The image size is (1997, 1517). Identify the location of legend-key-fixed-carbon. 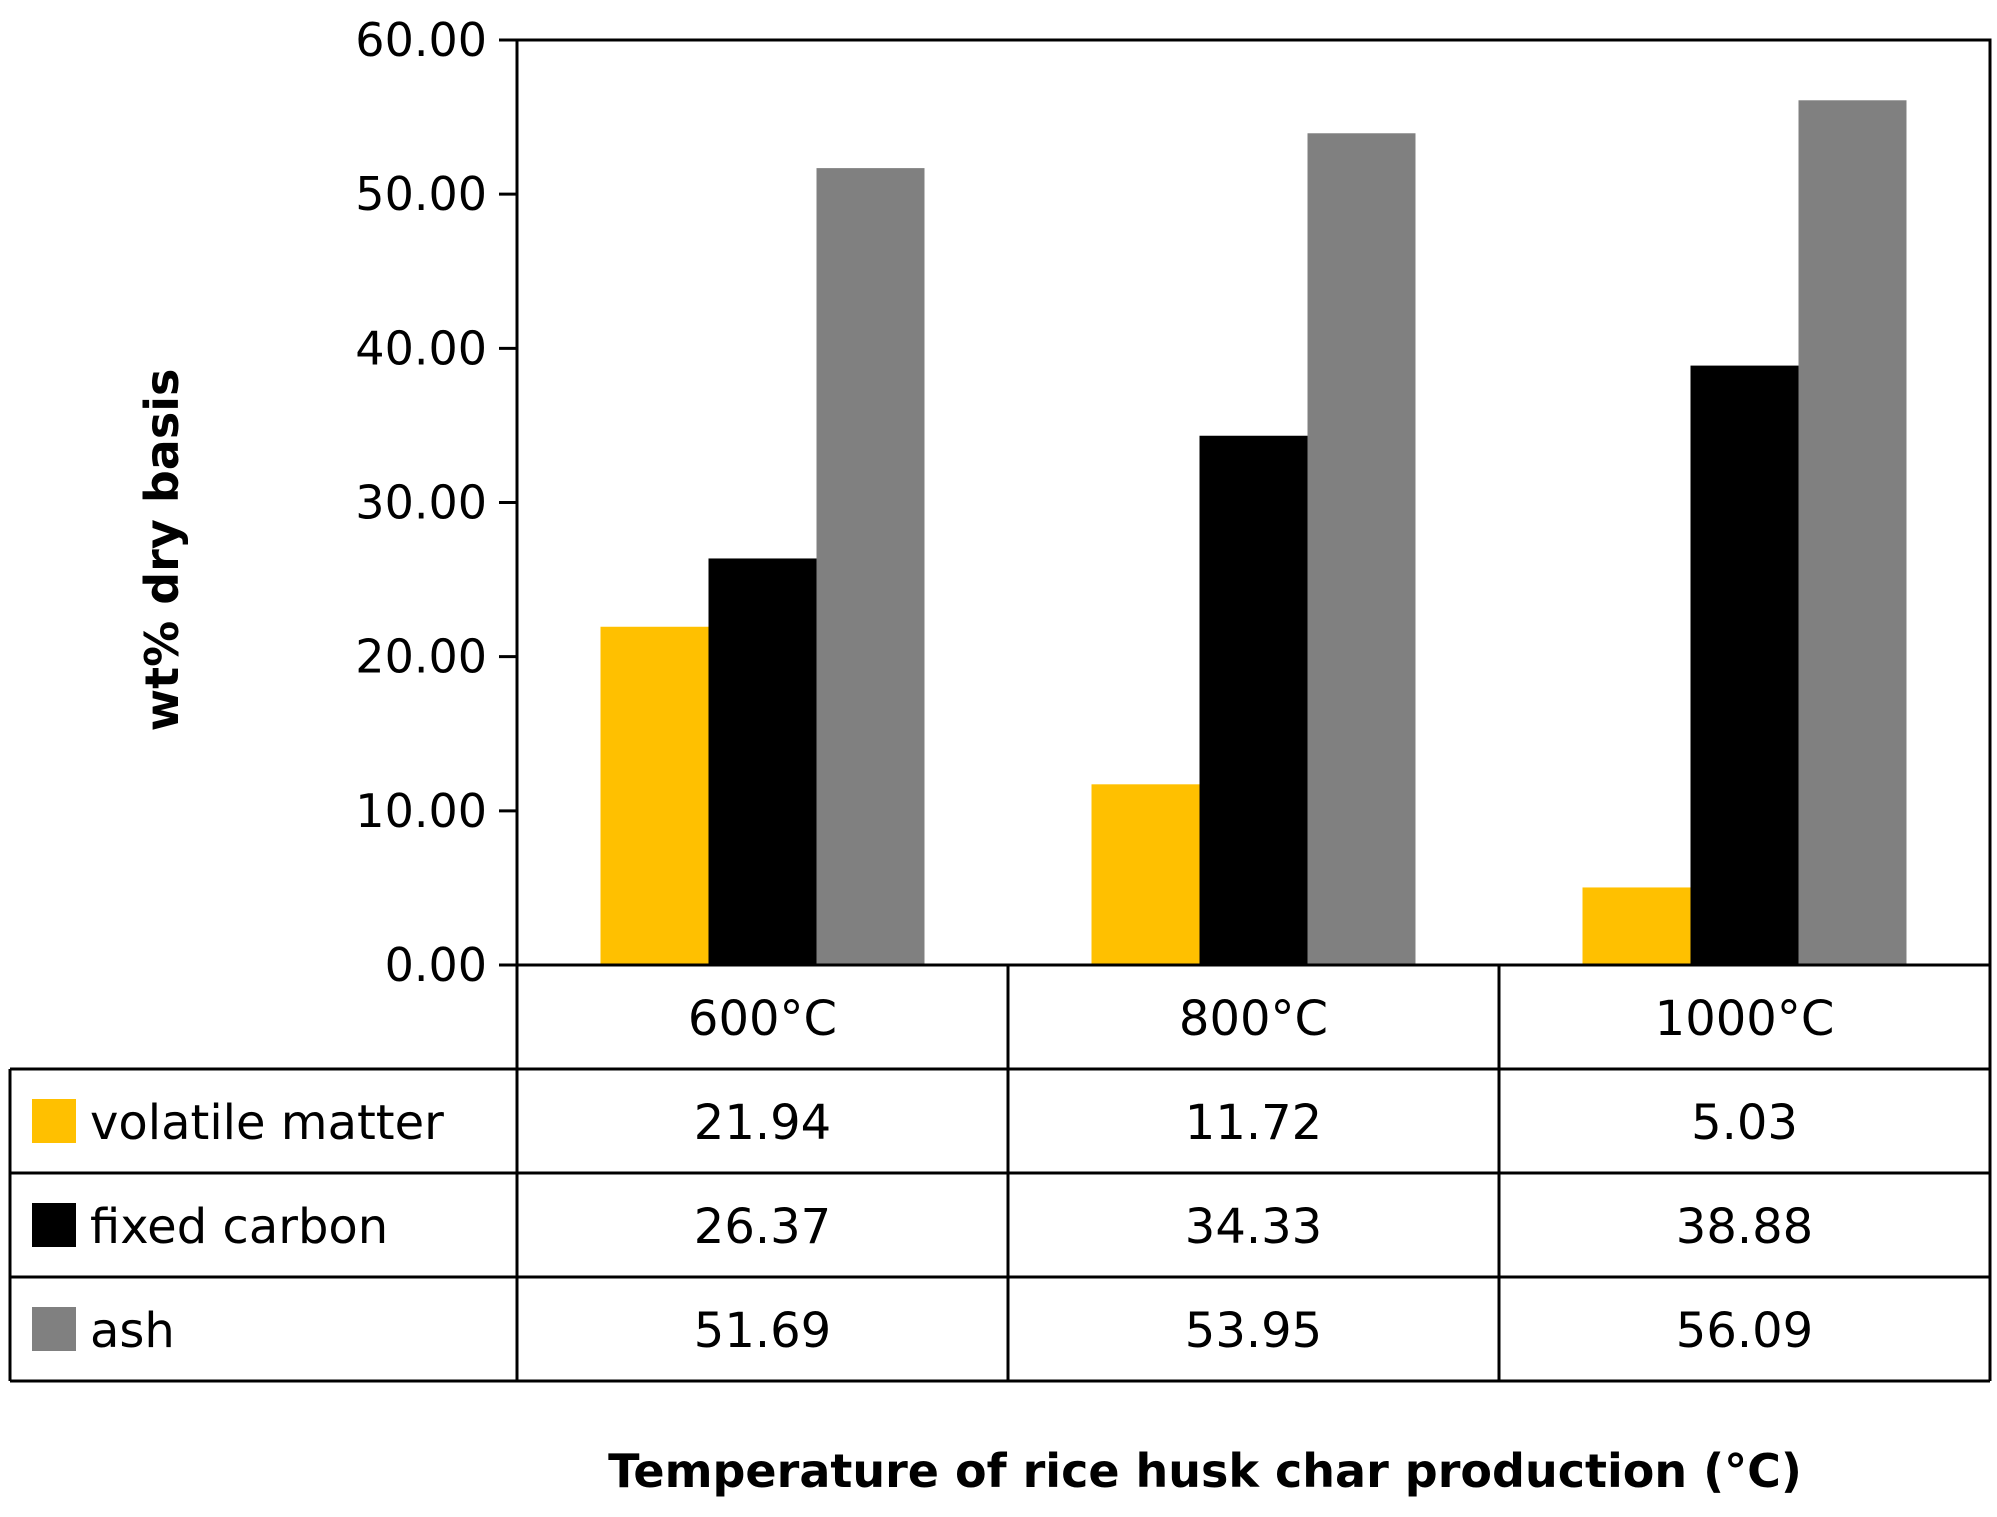
(54, 1225).